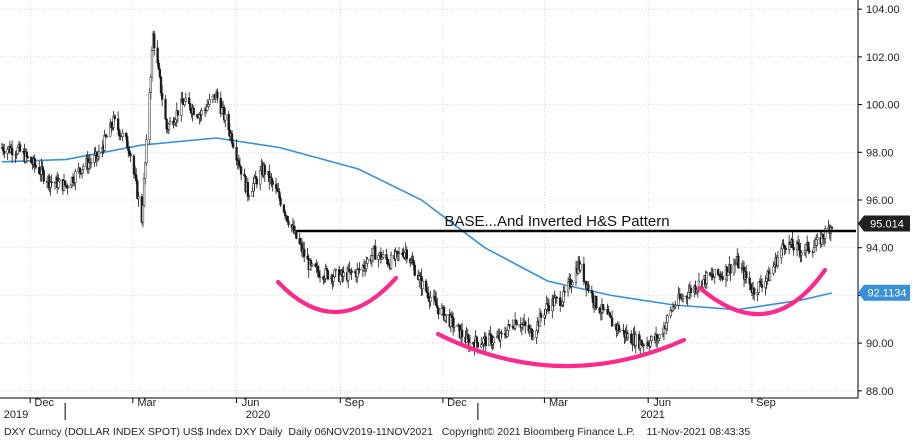  I want to click on moving-average-label-box, so click(884, 292).